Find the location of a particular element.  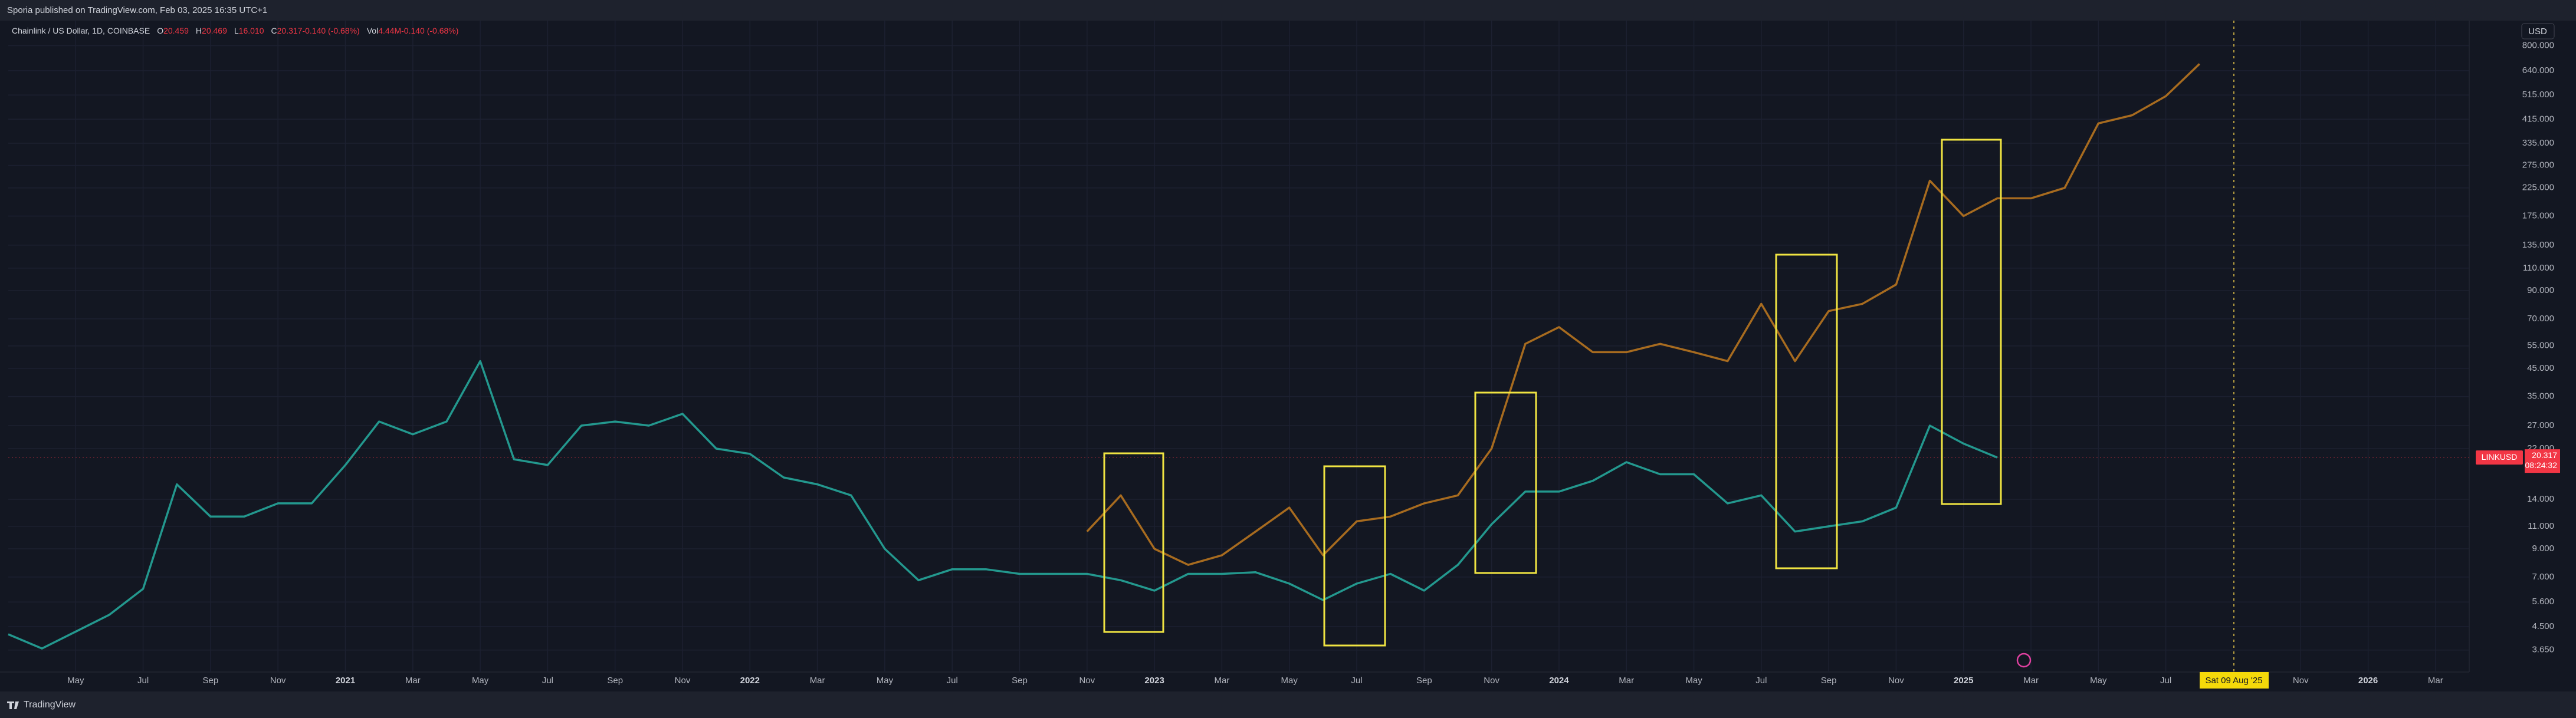

y-tick-label: 135.000 is located at coordinates (2538, 245).